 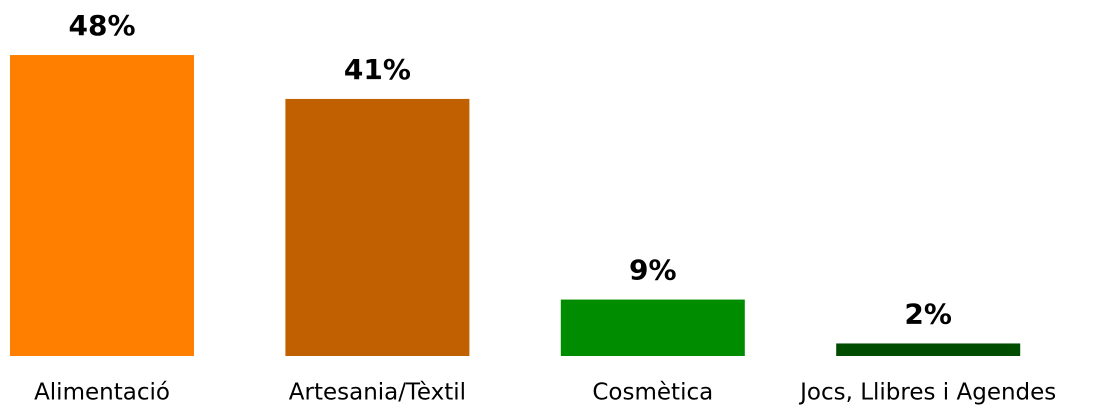 I want to click on value-label: 9%, so click(x=653, y=270).